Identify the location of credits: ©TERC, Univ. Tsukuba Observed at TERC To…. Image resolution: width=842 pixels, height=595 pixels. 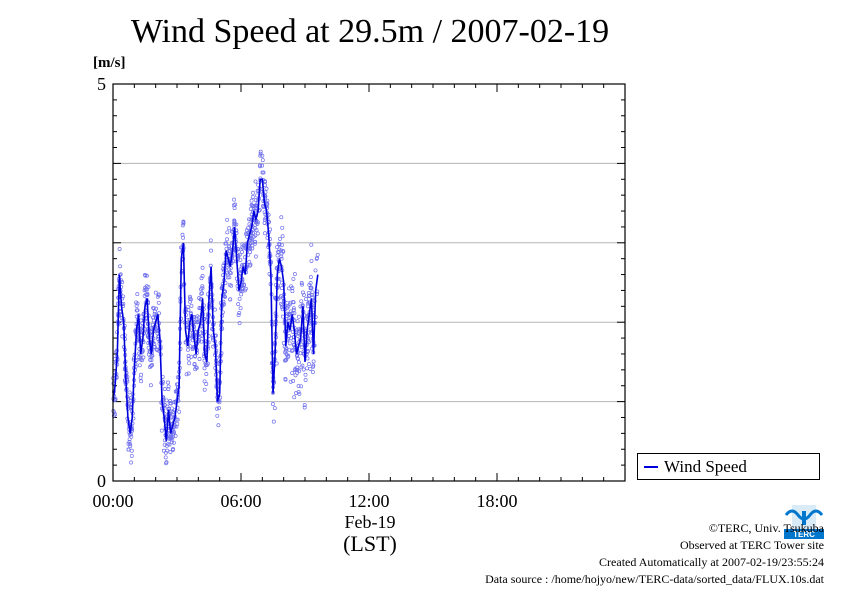
(654, 554).